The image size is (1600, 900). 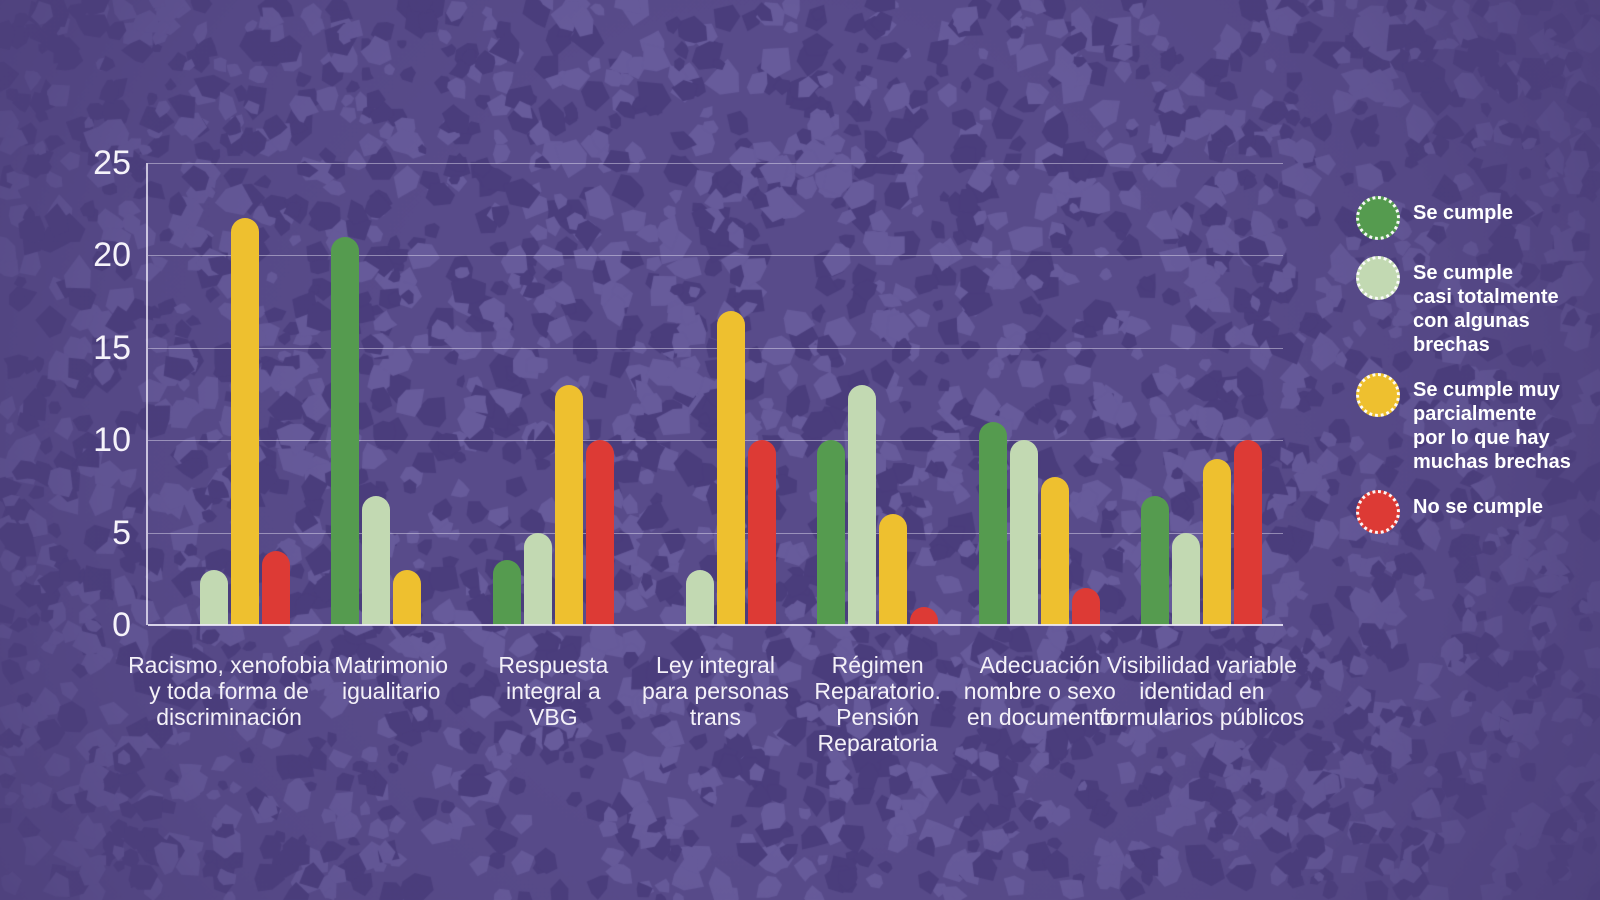 I want to click on legend-item-3: No se cumple, so click(x=1473, y=512).